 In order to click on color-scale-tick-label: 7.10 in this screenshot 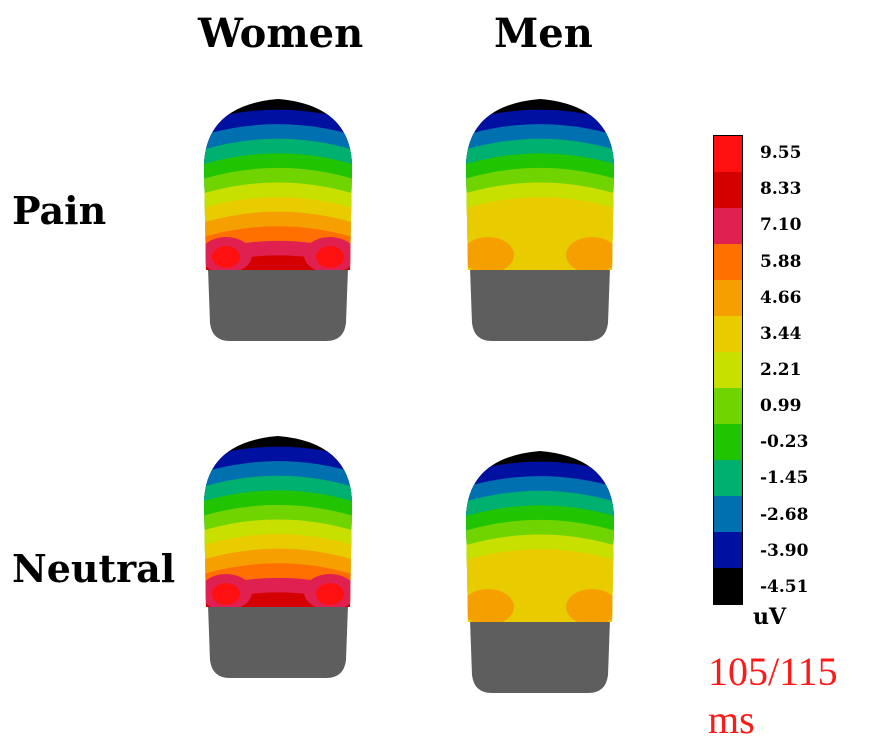, I will do `click(781, 225)`.